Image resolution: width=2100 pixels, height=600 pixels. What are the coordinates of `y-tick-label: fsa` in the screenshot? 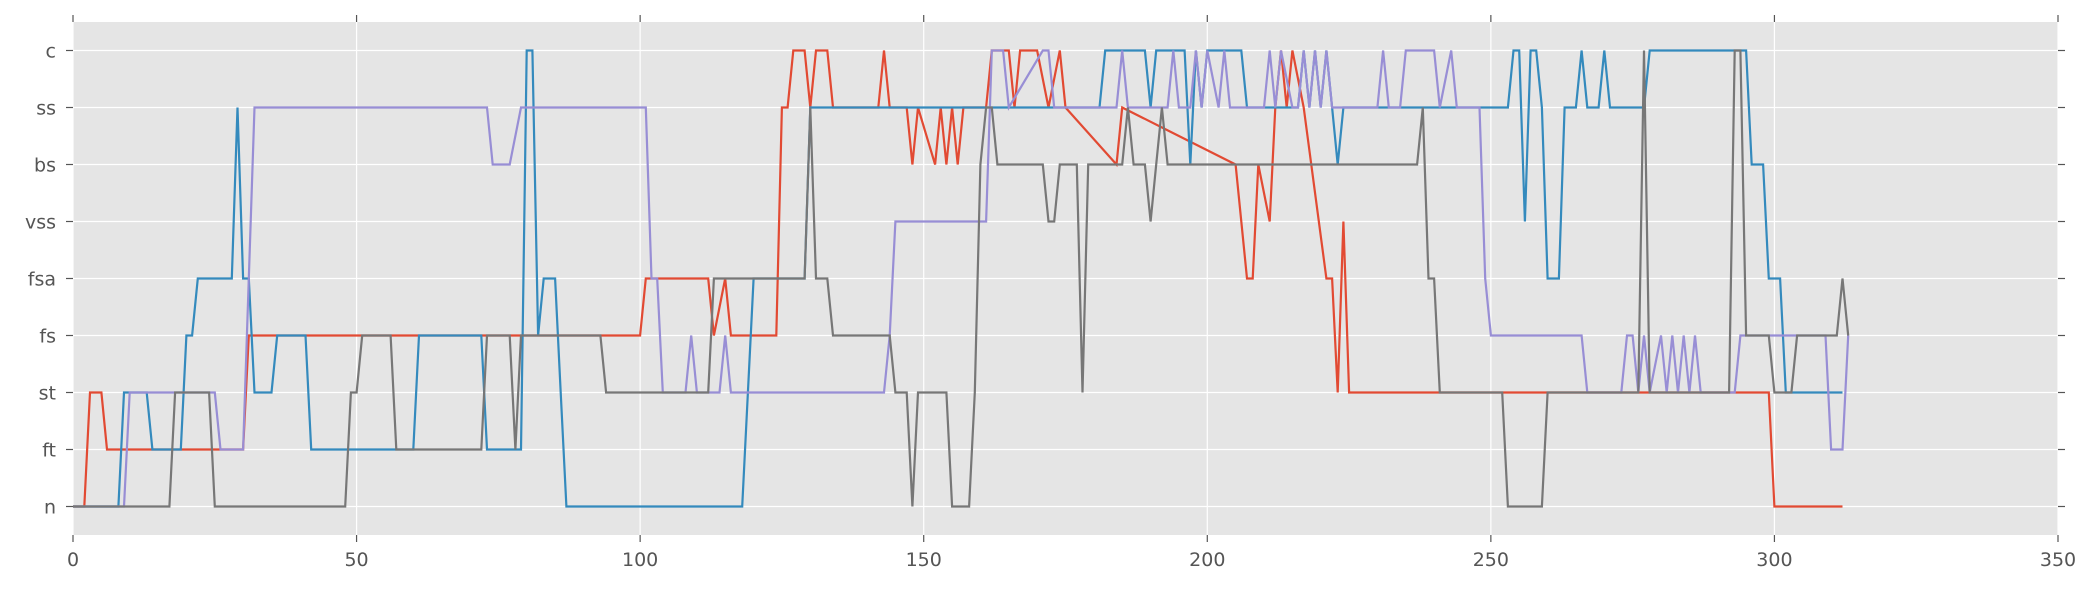 It's located at (42, 280).